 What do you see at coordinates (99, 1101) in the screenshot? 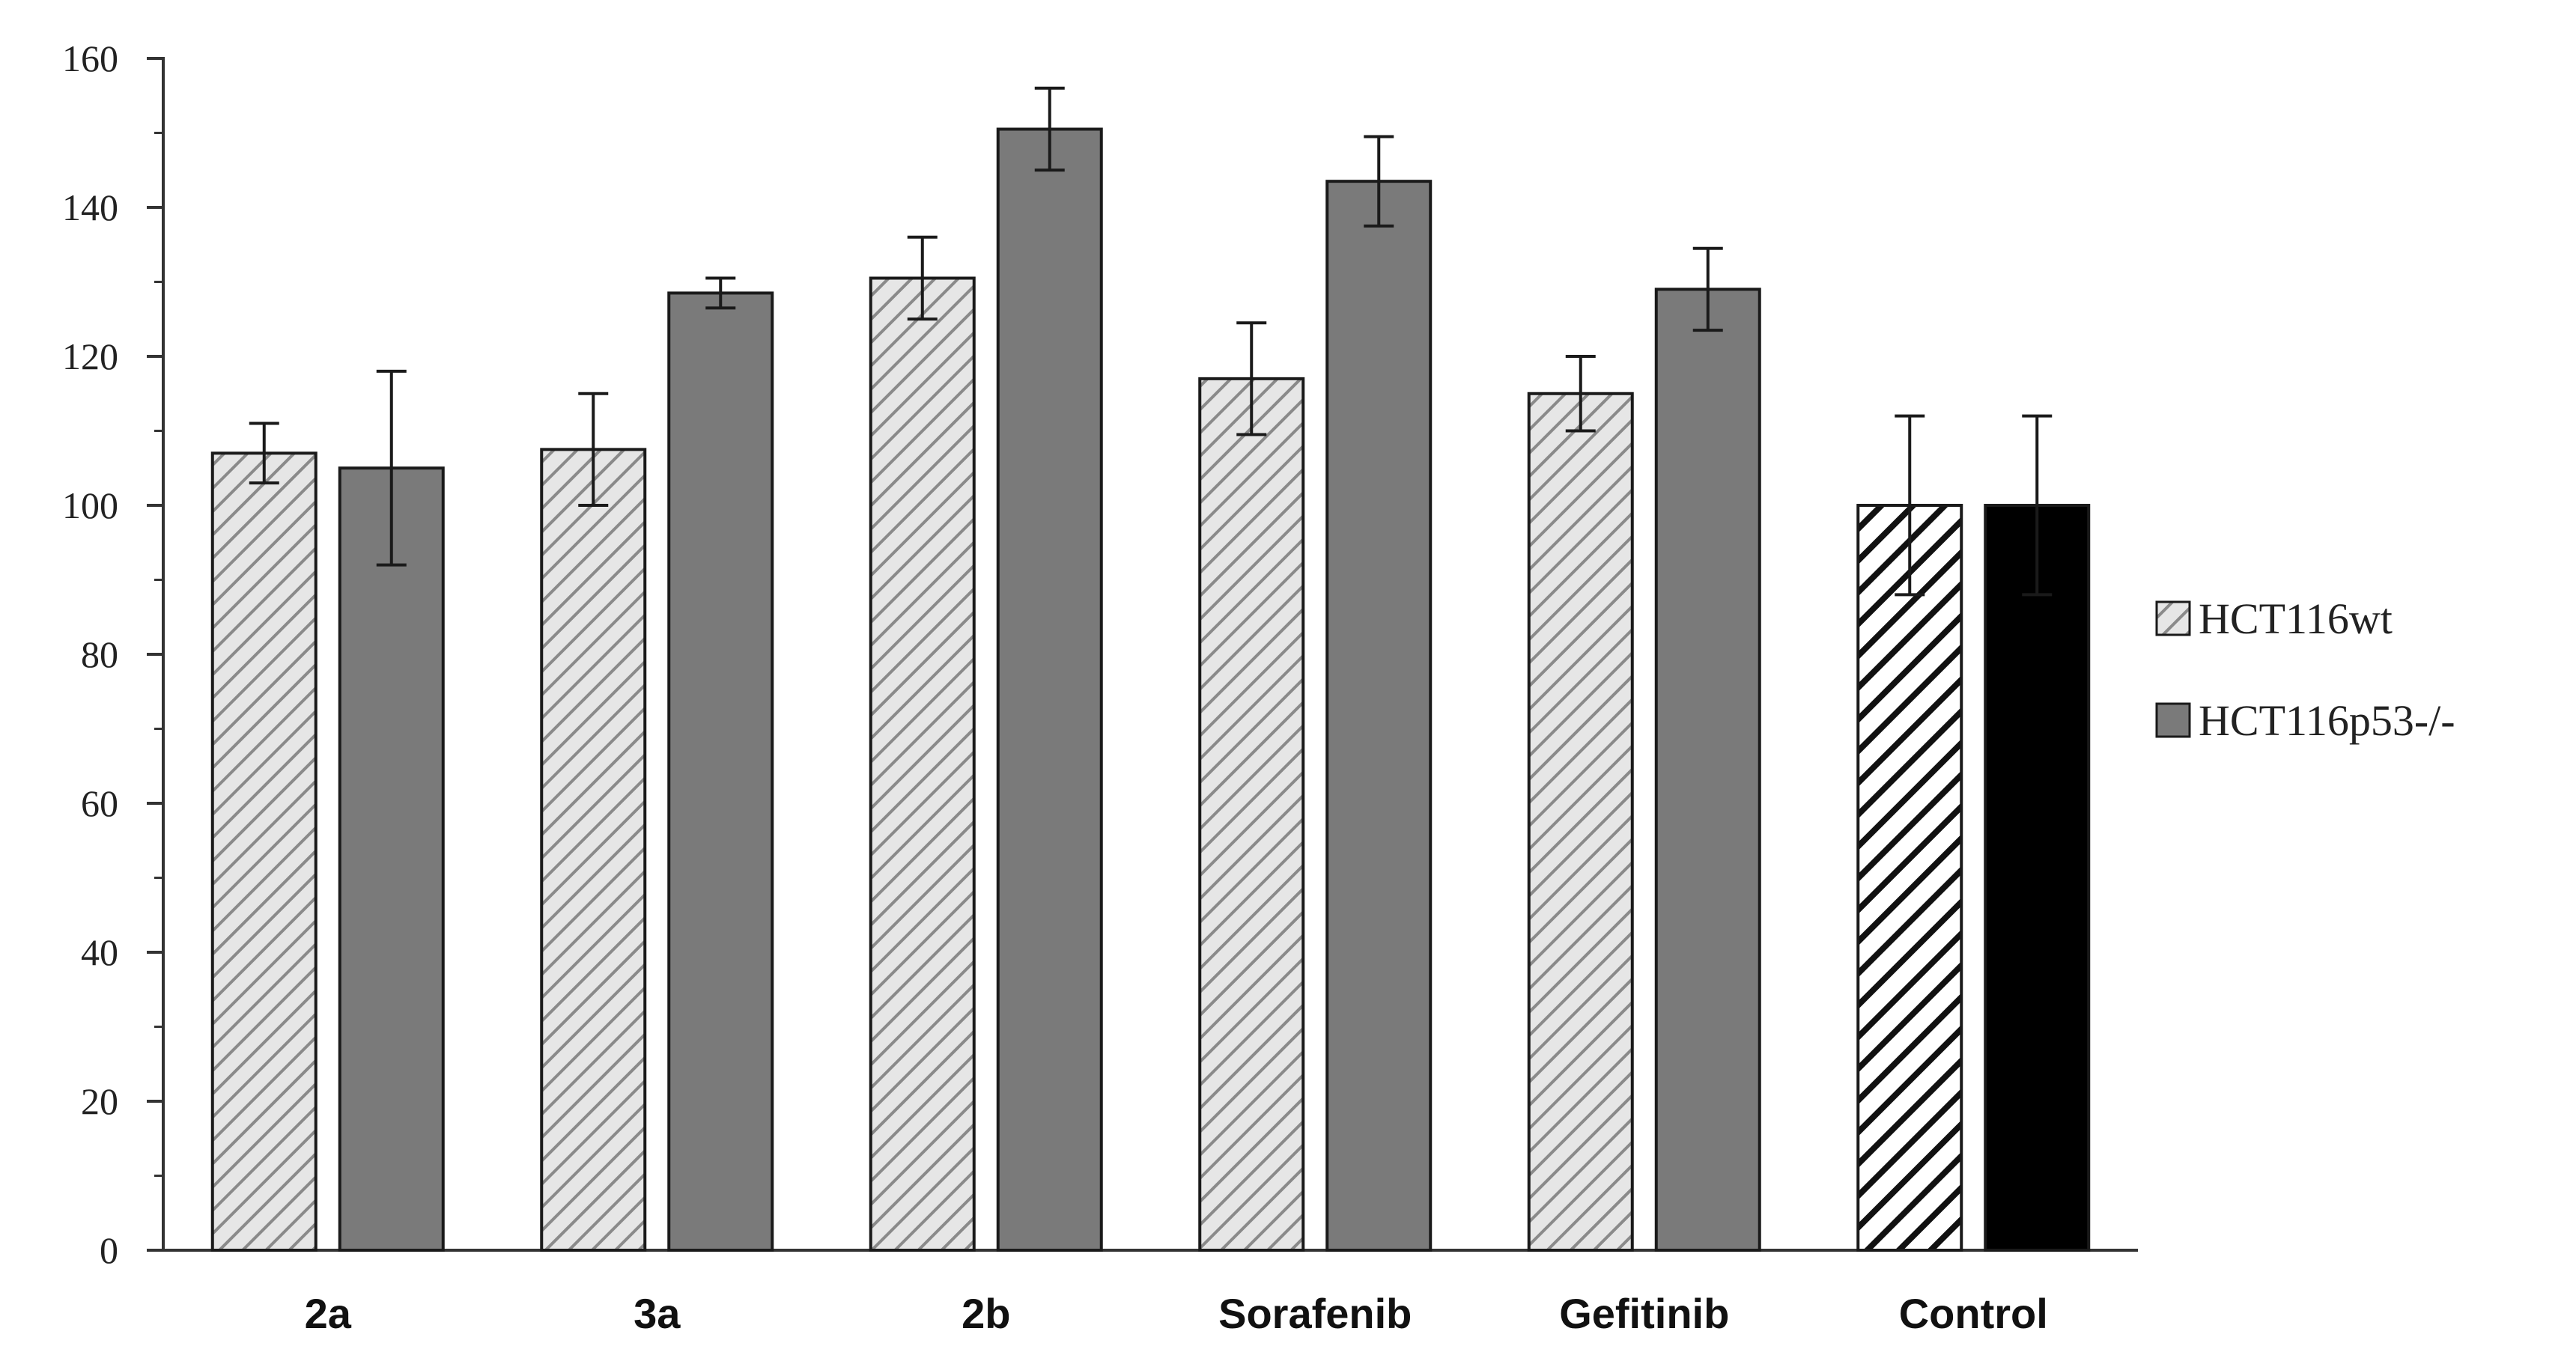
I see `y-tick-label: 20` at bounding box center [99, 1101].